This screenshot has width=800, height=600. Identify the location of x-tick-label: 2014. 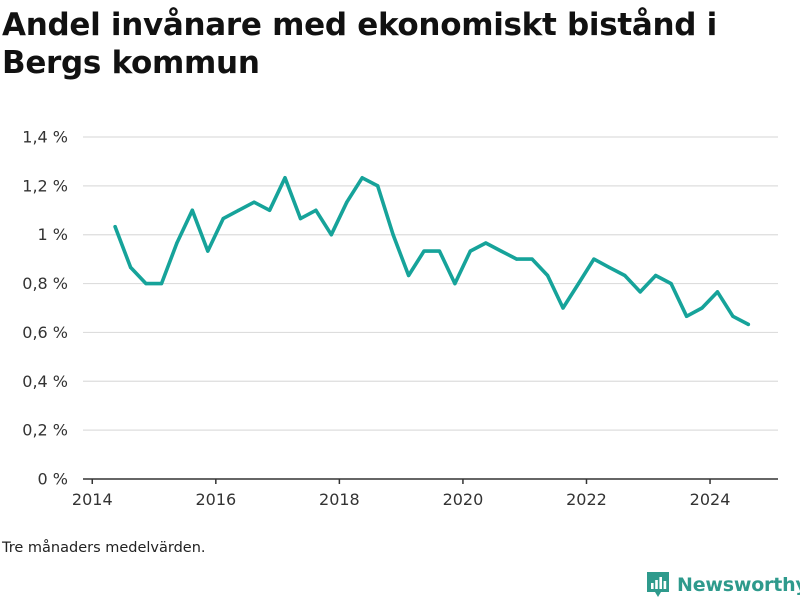
(92, 499).